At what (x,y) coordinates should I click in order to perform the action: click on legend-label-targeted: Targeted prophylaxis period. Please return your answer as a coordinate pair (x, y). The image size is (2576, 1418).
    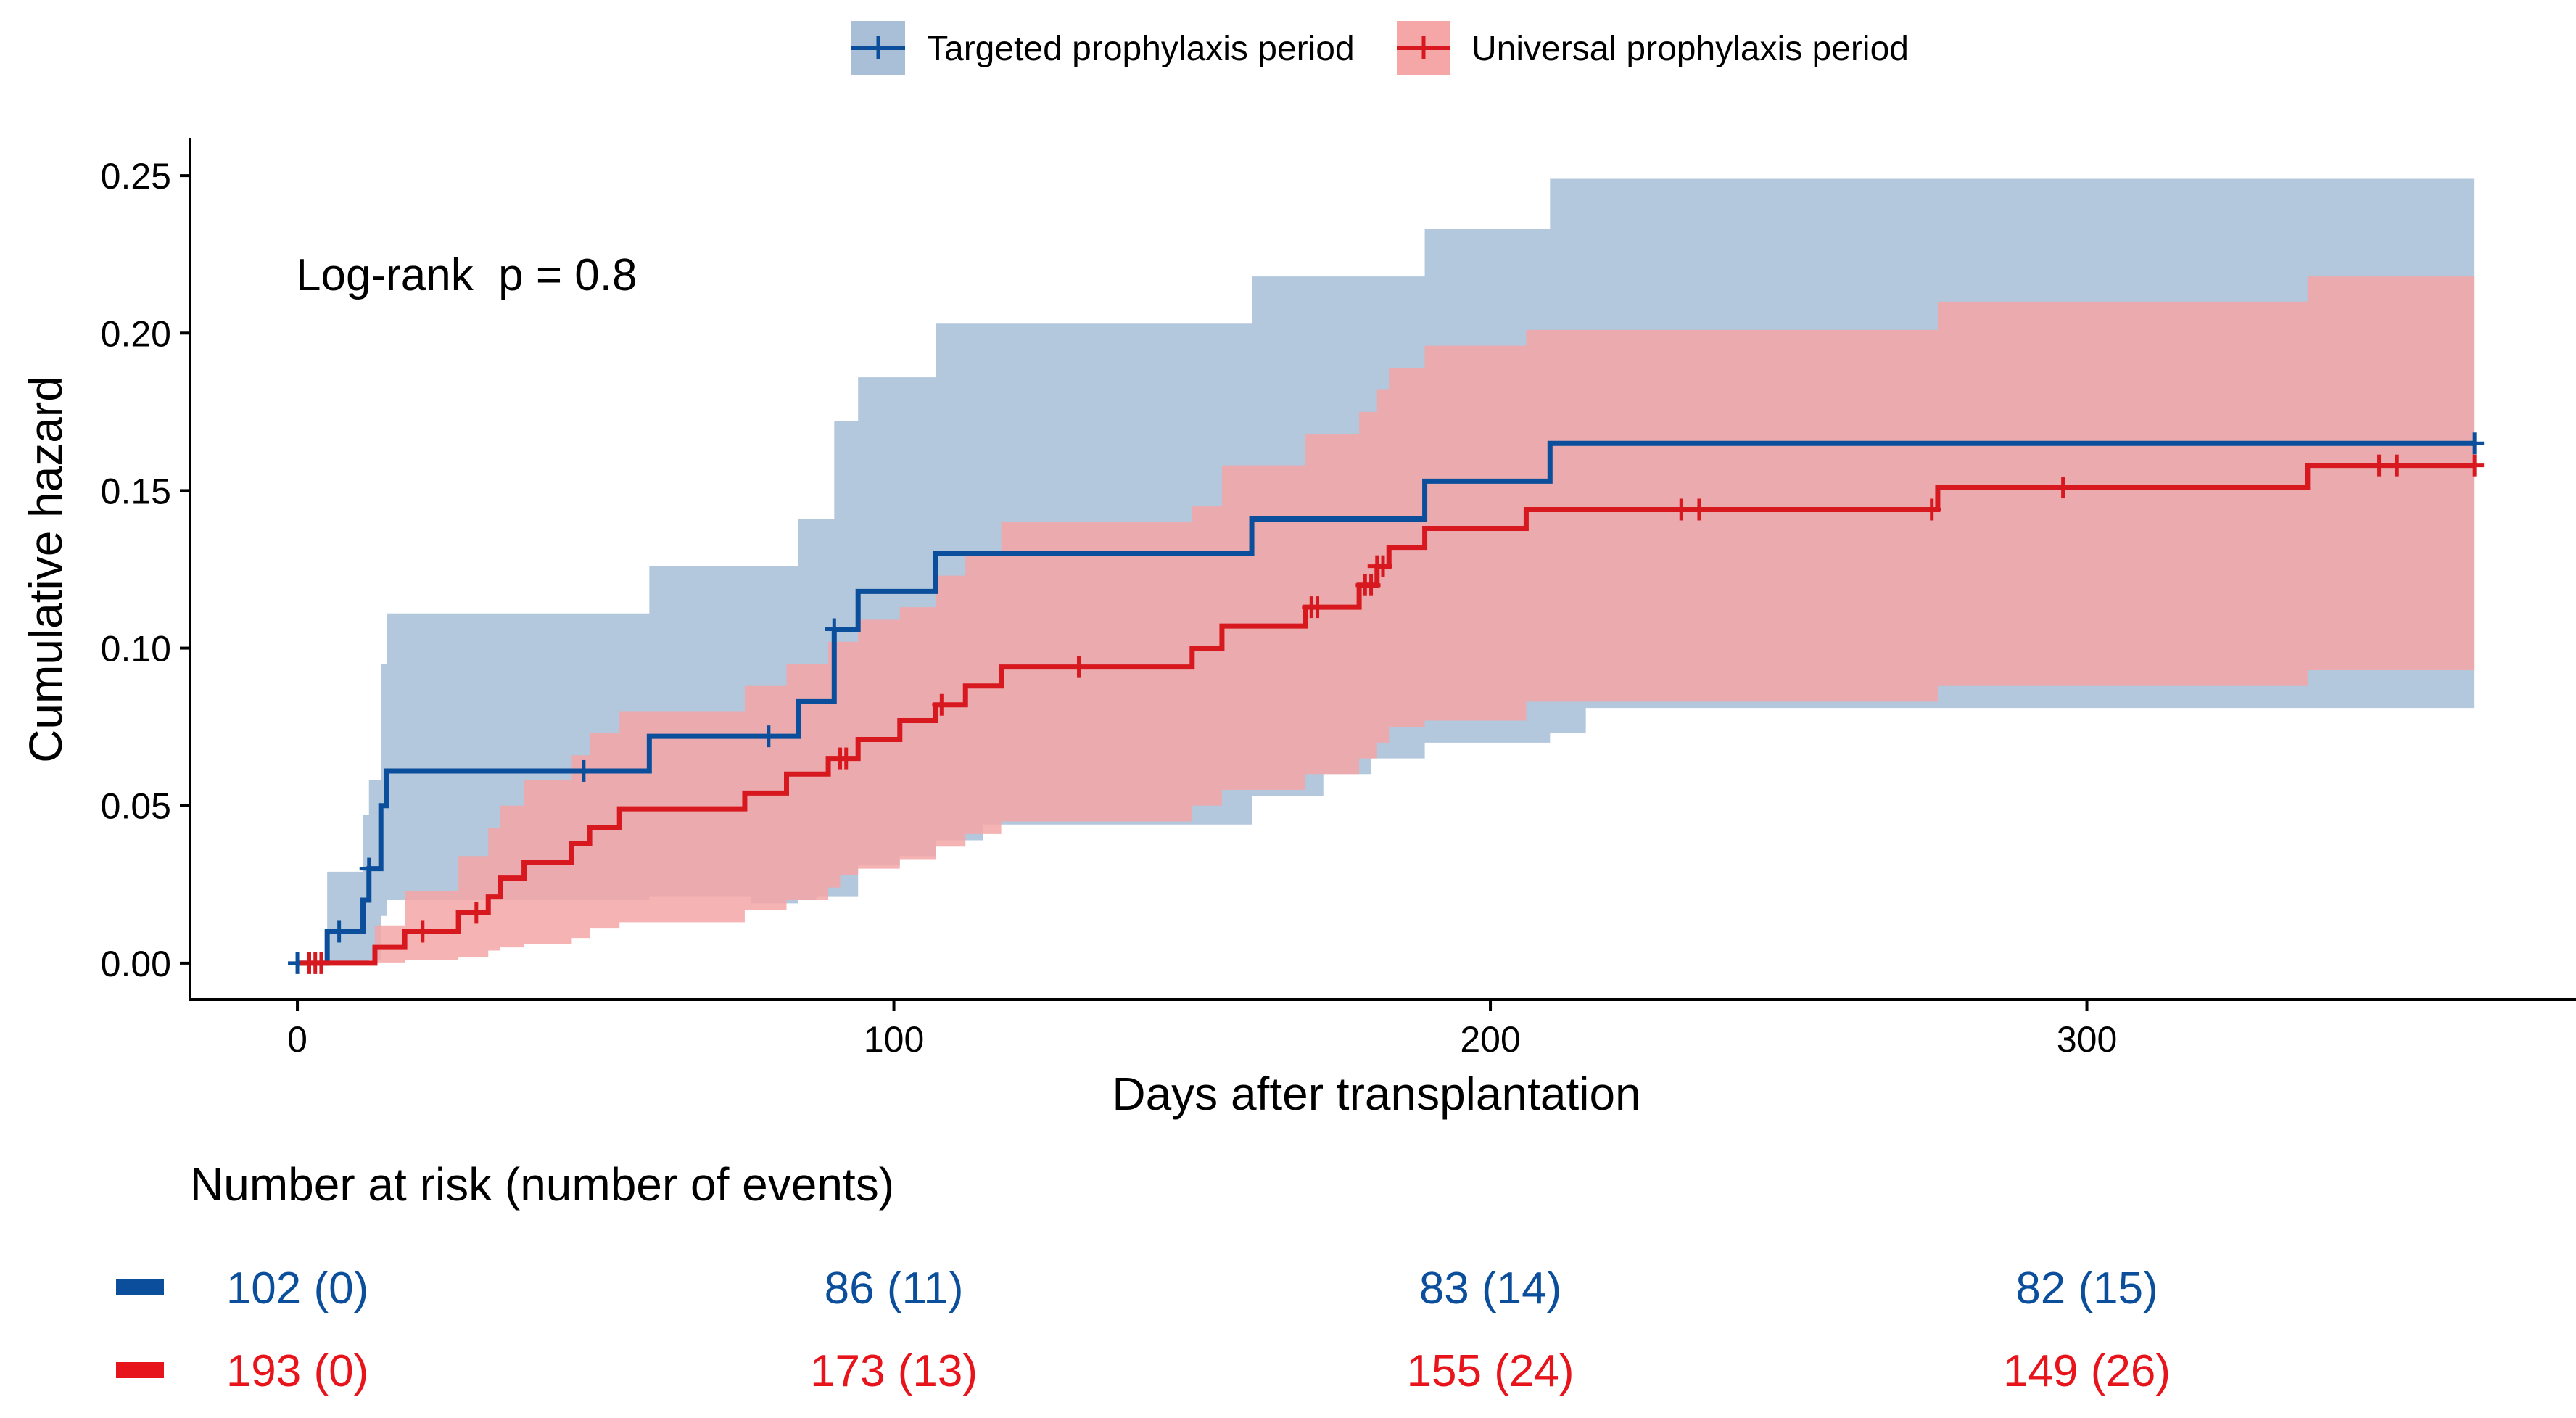
    Looking at the image, I should click on (1141, 49).